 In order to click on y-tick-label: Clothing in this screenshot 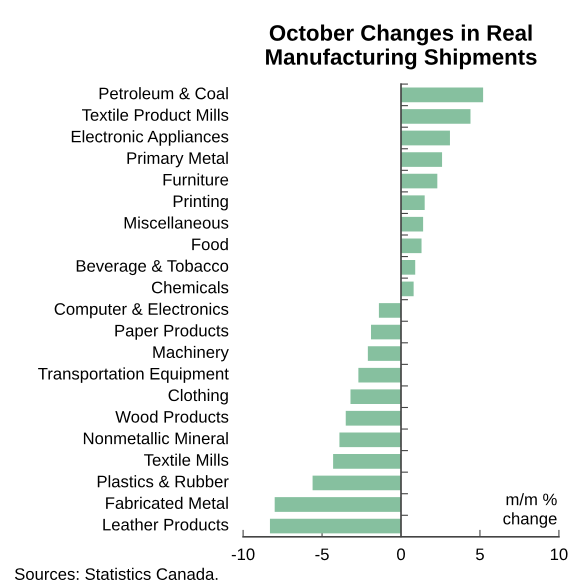, I will do `click(198, 396)`.